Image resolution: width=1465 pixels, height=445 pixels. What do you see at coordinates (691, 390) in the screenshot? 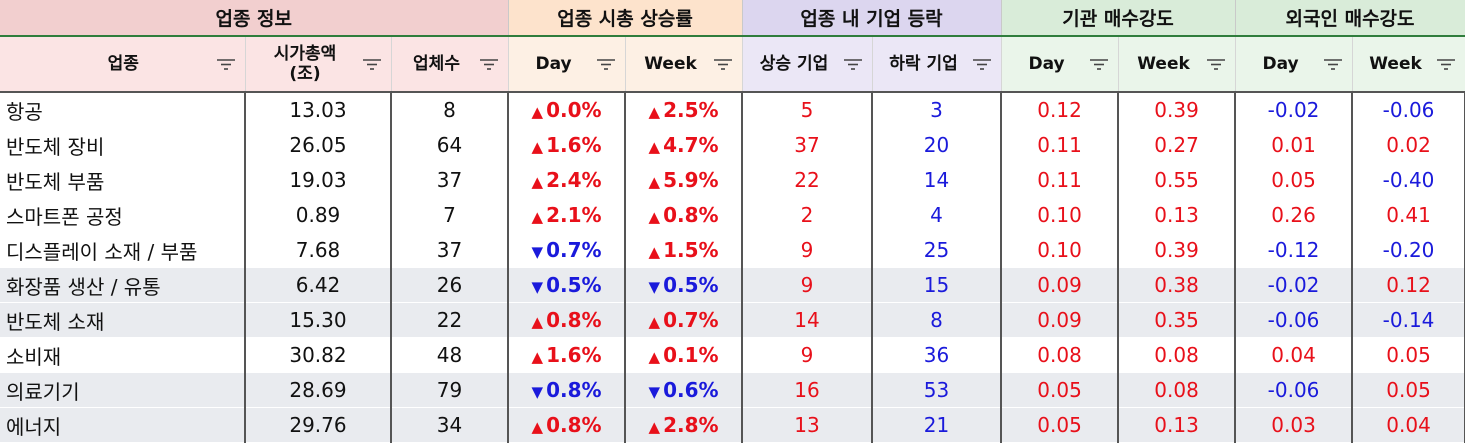
I see `change-value: 0.6%` at bounding box center [691, 390].